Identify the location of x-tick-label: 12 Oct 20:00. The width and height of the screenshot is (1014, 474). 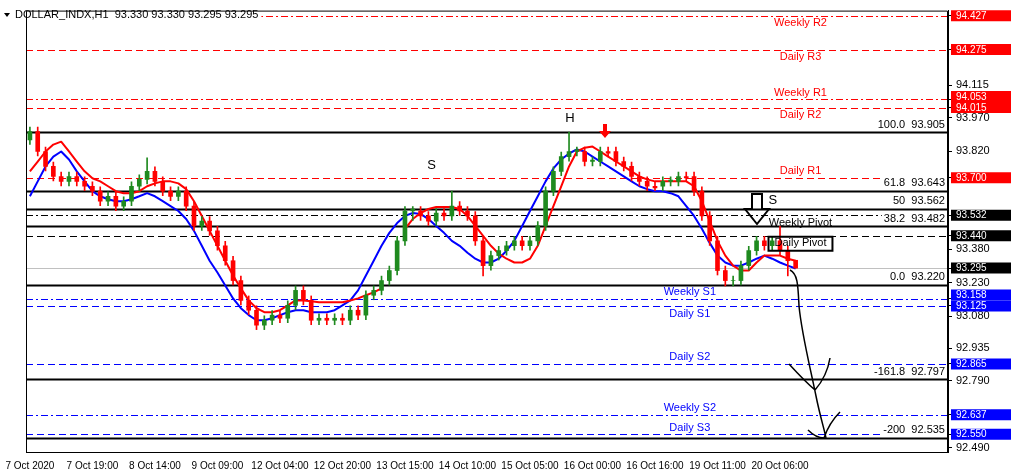
(342, 465).